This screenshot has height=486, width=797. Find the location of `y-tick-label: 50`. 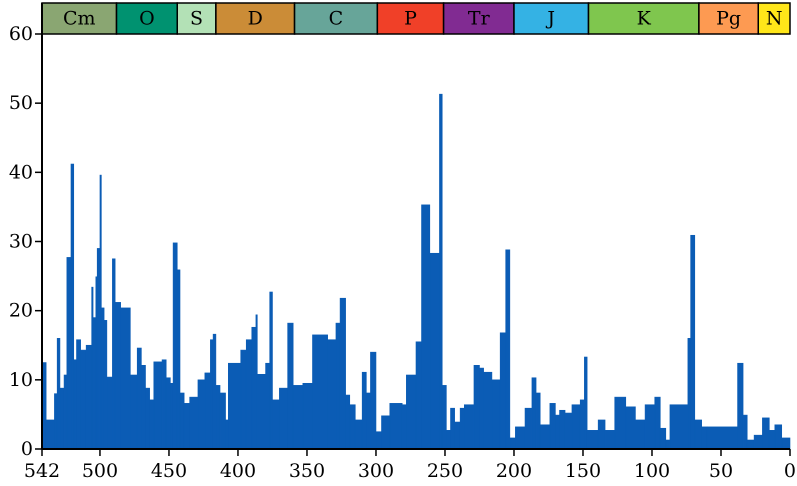

y-tick-label: 50 is located at coordinates (21, 103).